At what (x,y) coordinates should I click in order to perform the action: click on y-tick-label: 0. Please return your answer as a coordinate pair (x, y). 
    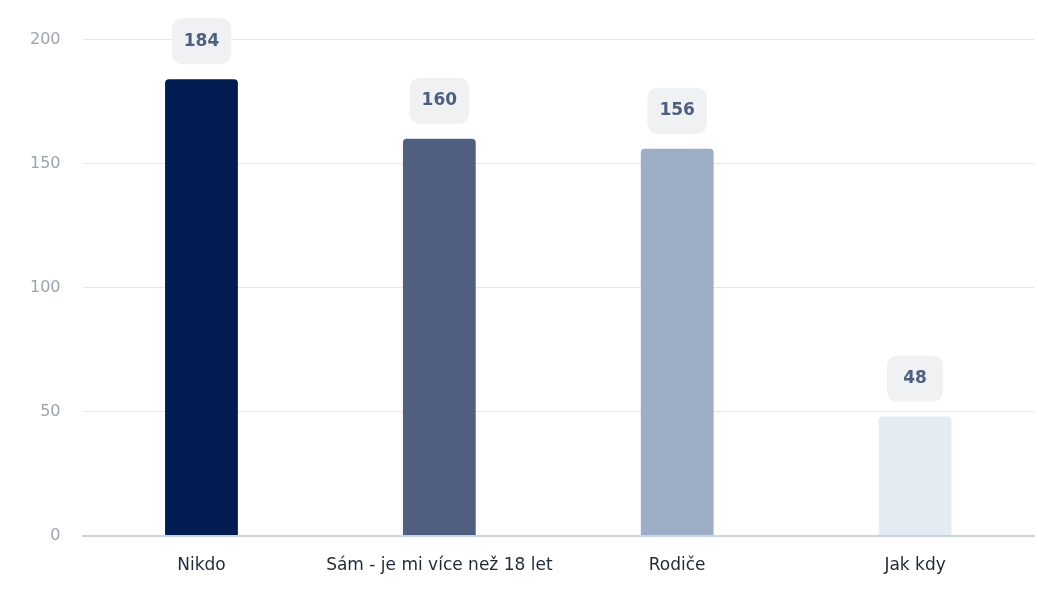
    Looking at the image, I should click on (55, 534).